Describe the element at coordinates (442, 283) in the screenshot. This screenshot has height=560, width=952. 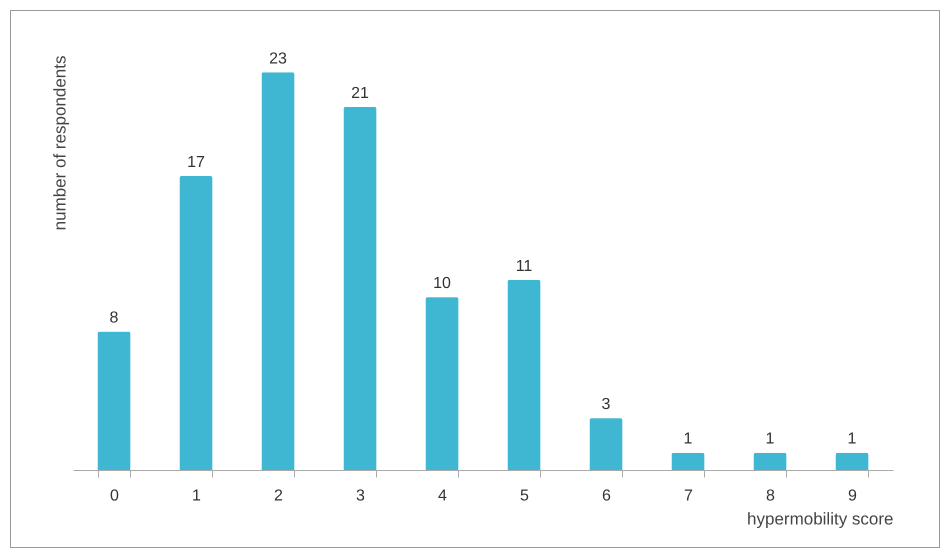
I see `data-label: 10` at that location.